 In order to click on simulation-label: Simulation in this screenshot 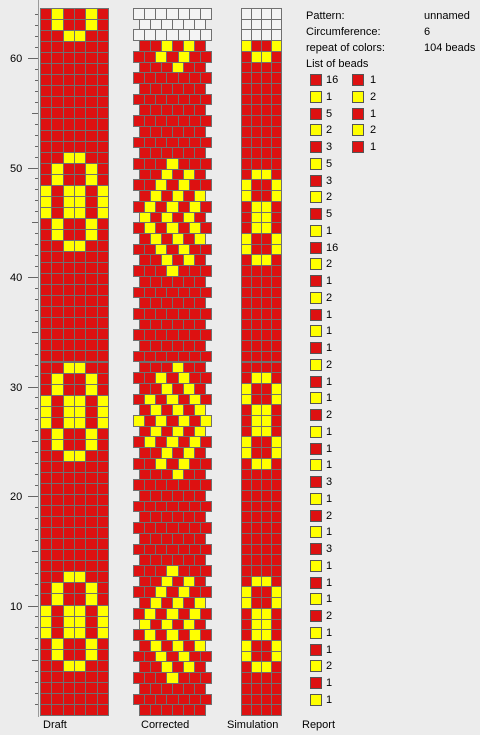, I will do `click(253, 725)`.